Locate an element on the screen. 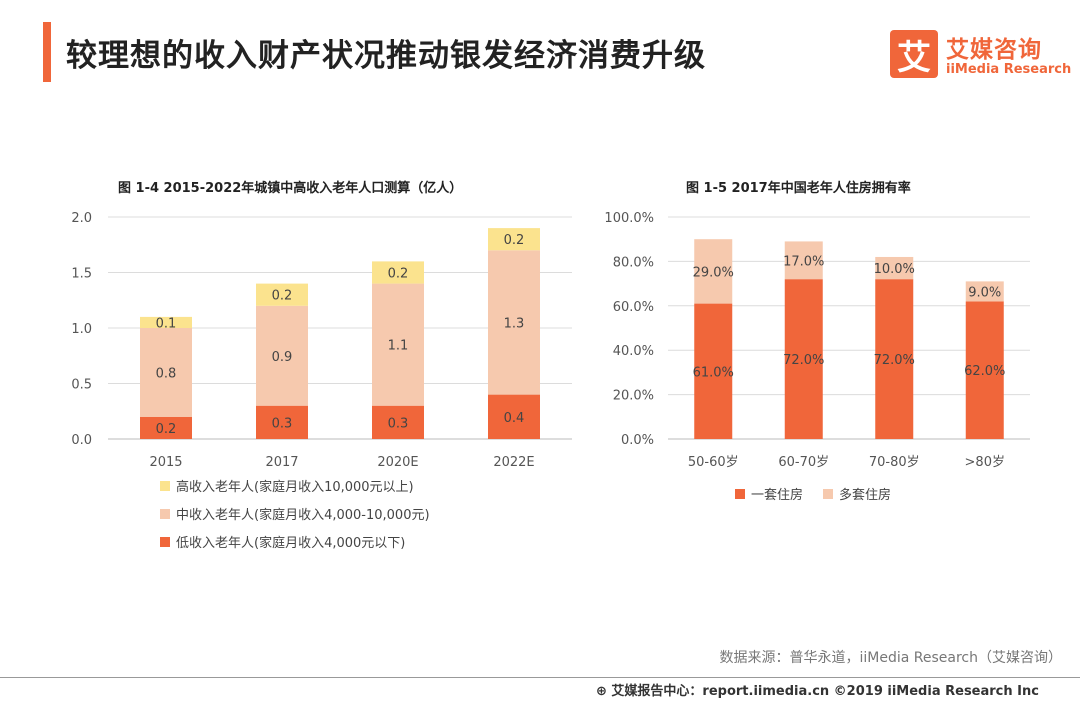  chart-2-y-tick: 60.0% is located at coordinates (633, 307).